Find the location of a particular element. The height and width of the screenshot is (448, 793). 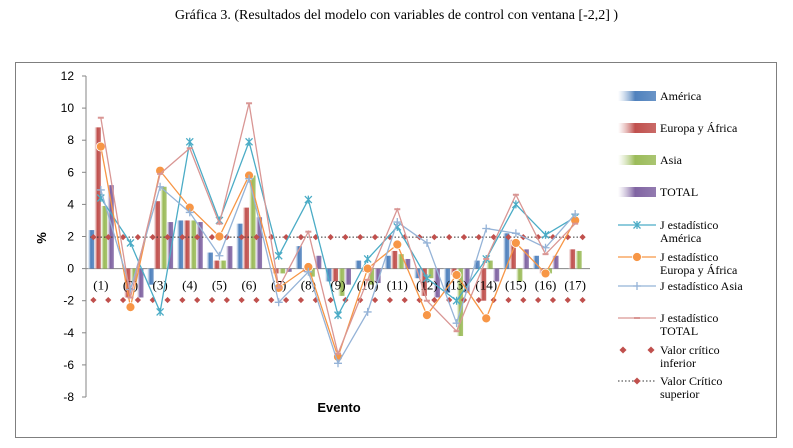

legend-label: Europa y África is located at coordinates (699, 128).